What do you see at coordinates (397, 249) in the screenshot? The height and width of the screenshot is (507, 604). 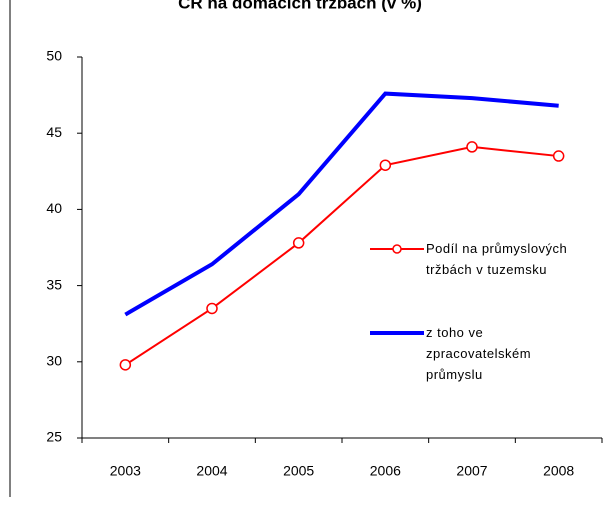 I see `legend-marker` at bounding box center [397, 249].